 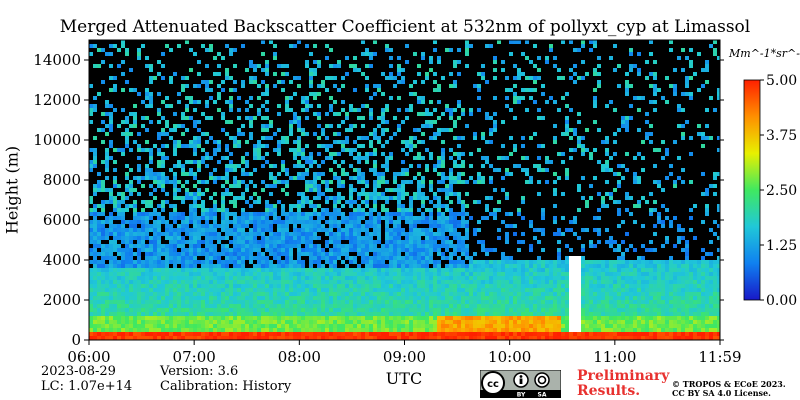 What do you see at coordinates (62, 300) in the screenshot?
I see `y-tick-label: 2000` at bounding box center [62, 300].